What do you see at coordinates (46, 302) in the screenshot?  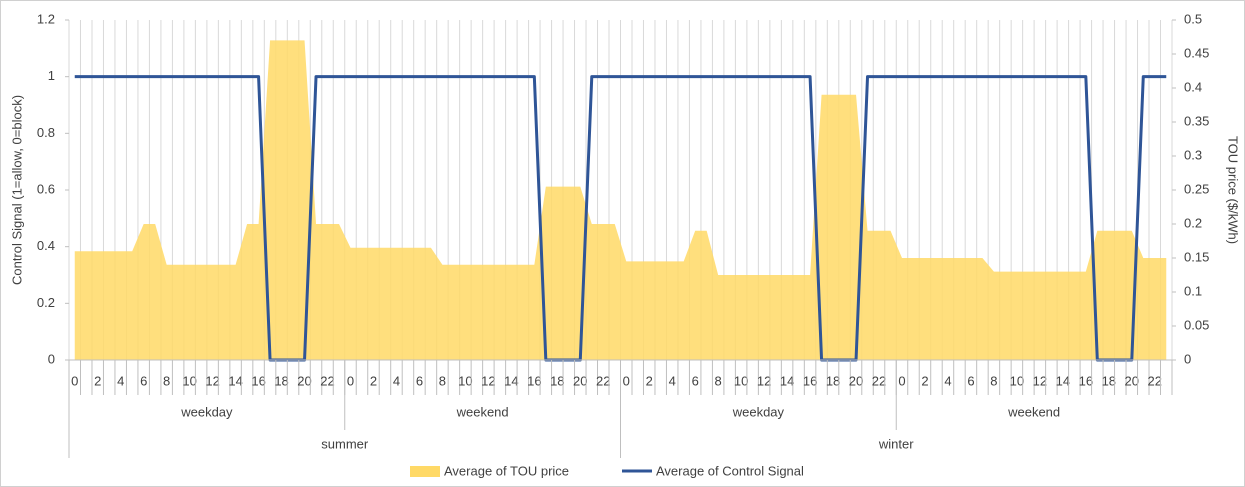 I see `y-tick-label: 0.2` at bounding box center [46, 302].